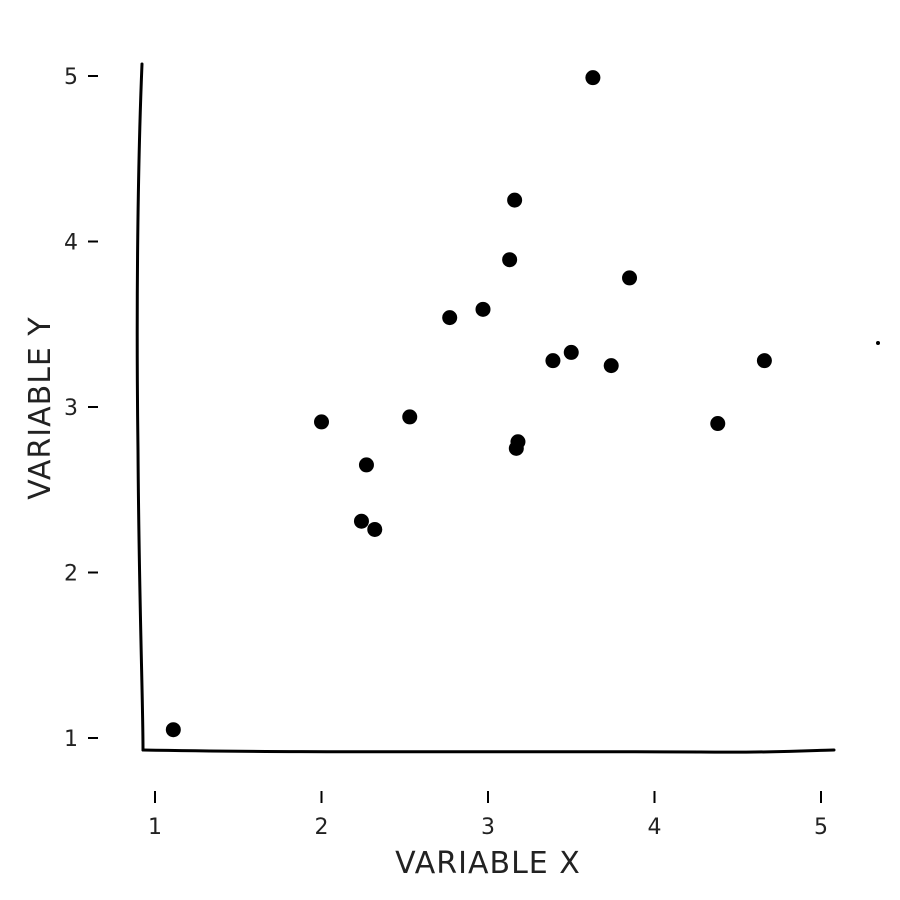 The height and width of the screenshot is (900, 900). Describe the element at coordinates (71, 574) in the screenshot. I see `y-tick-label: 2` at that location.